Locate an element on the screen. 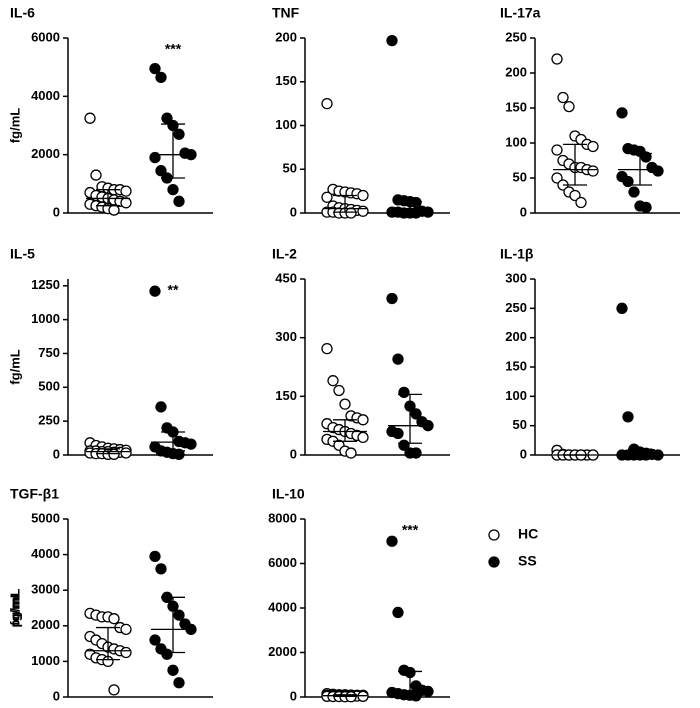  legend-label: HC is located at coordinates (528, 534).